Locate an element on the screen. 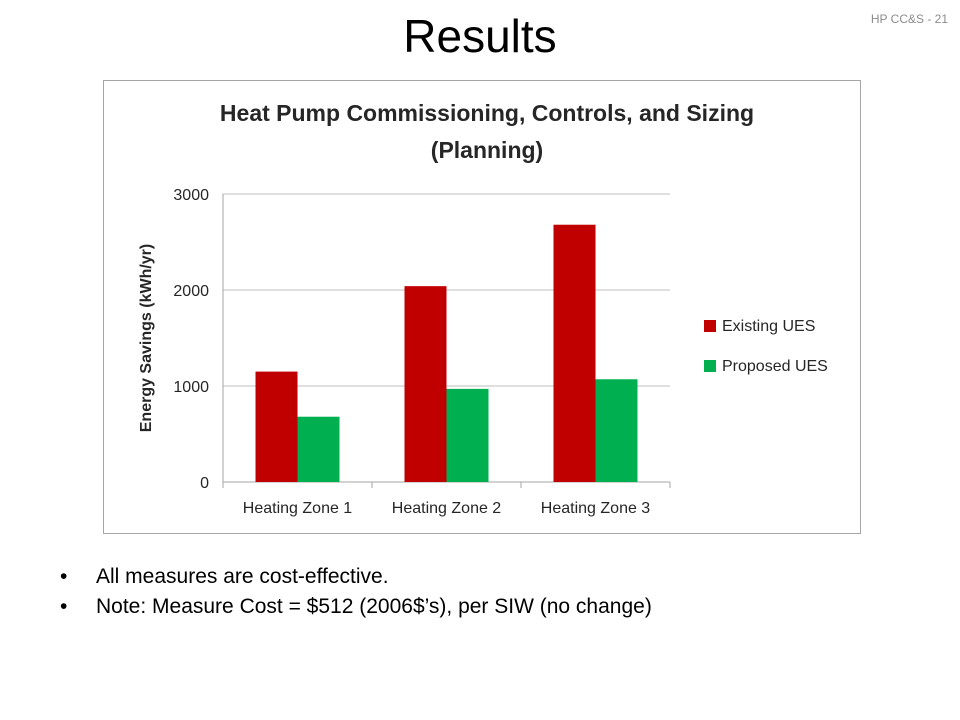  y-axis-label: Energy Savings (kWh/yr) is located at coordinates (146, 338).